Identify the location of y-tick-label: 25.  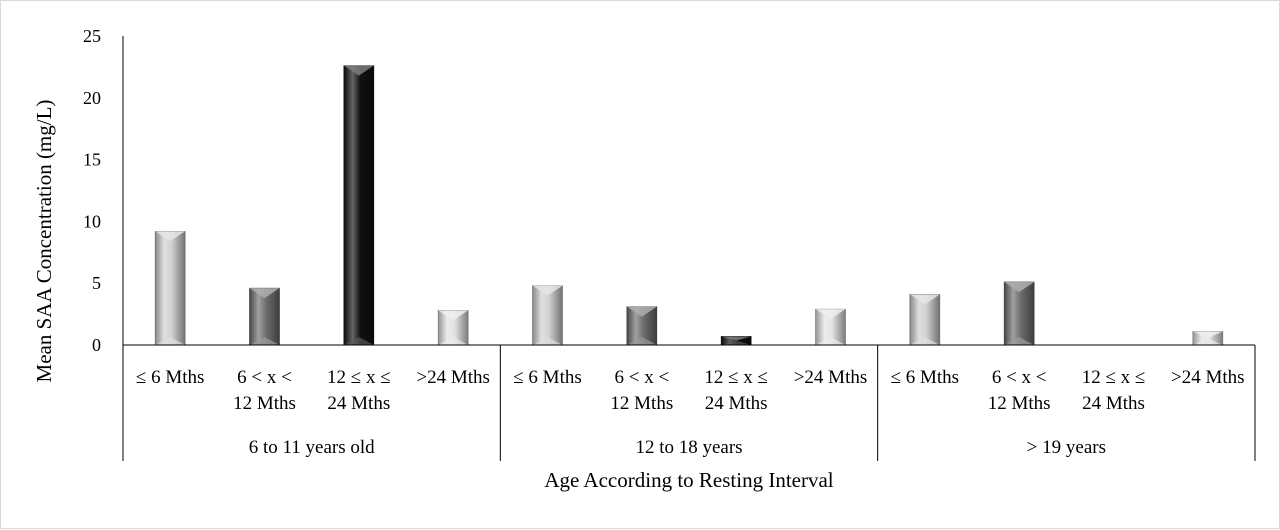
(92, 36).